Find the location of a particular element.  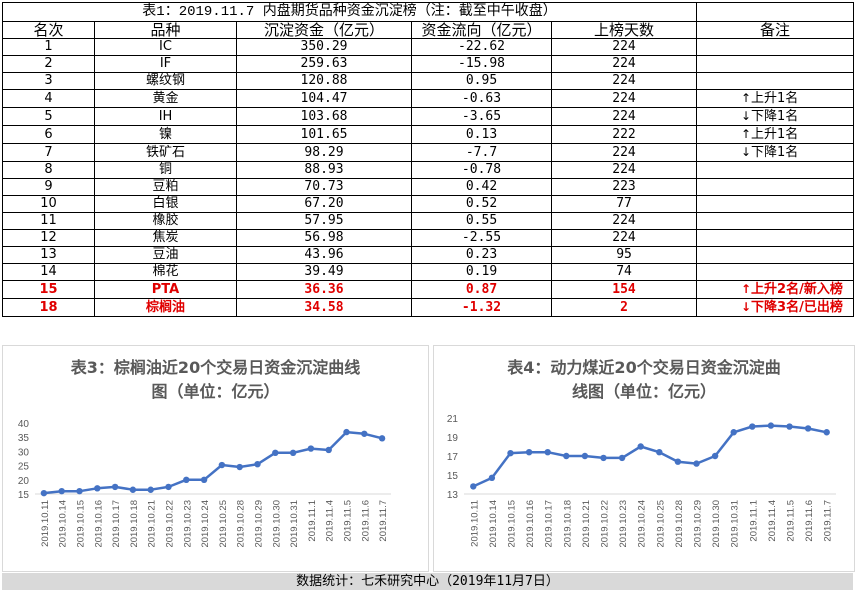

x-tick-label: 2019.10.17 is located at coordinates (549, 524).